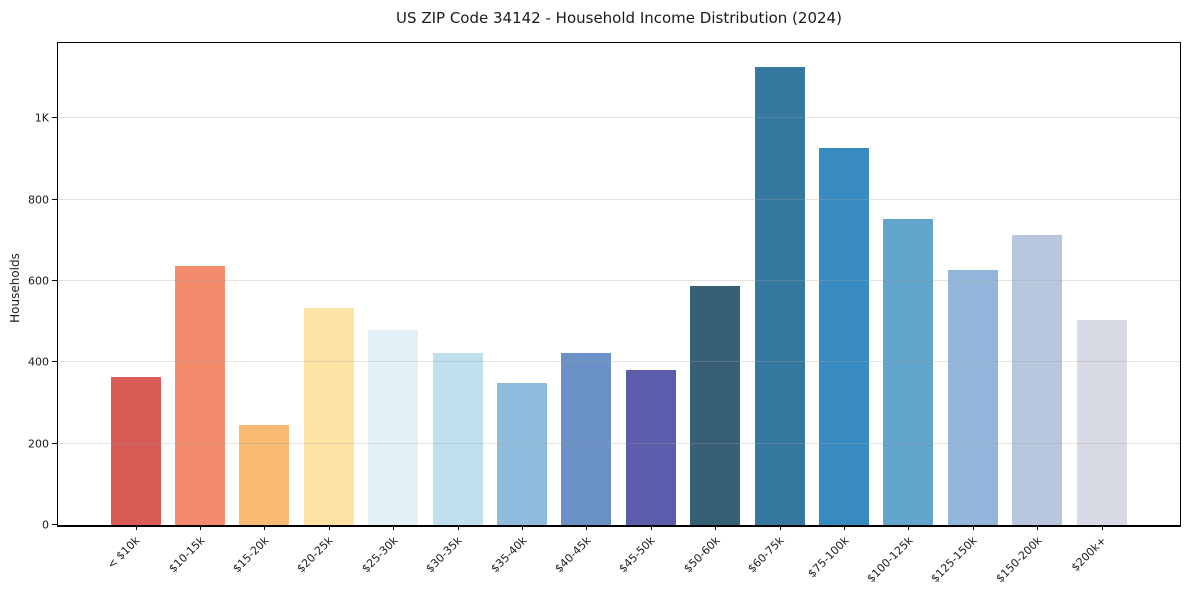 The image size is (1189, 590). Describe the element at coordinates (251, 555) in the screenshot. I see `x-tick-label-15-20k: $15-20k` at that location.